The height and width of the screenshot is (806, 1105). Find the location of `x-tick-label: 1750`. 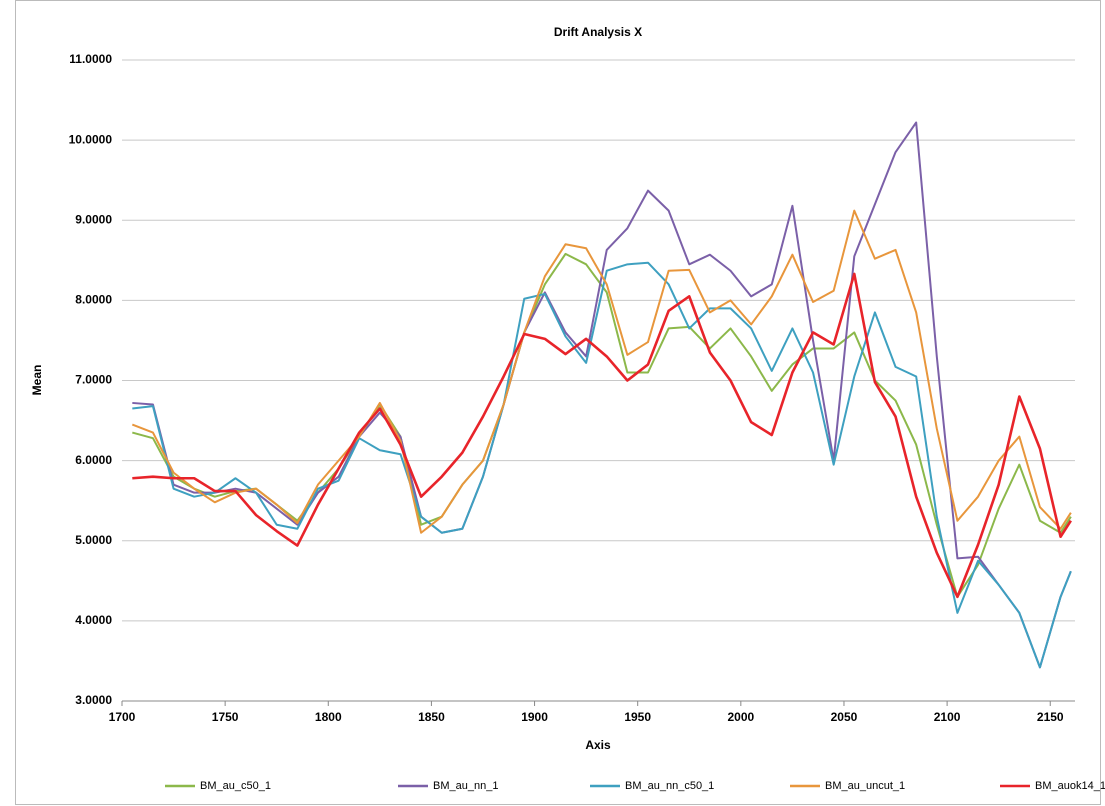

x-tick-label: 1750 is located at coordinates (225, 717).